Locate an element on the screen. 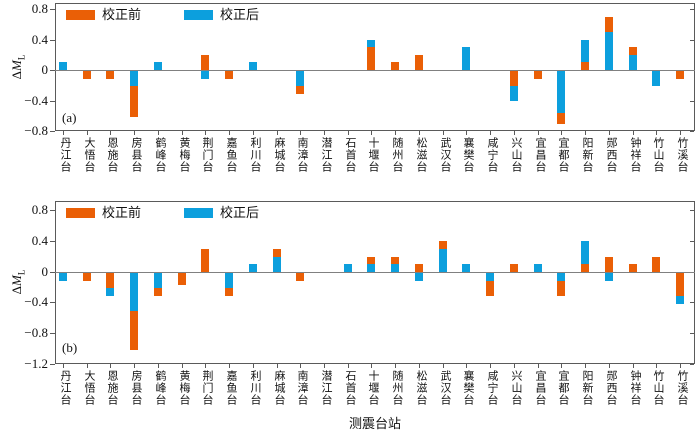 This screenshot has width=700, height=434. station-label: 宜都台 is located at coordinates (563, 155).